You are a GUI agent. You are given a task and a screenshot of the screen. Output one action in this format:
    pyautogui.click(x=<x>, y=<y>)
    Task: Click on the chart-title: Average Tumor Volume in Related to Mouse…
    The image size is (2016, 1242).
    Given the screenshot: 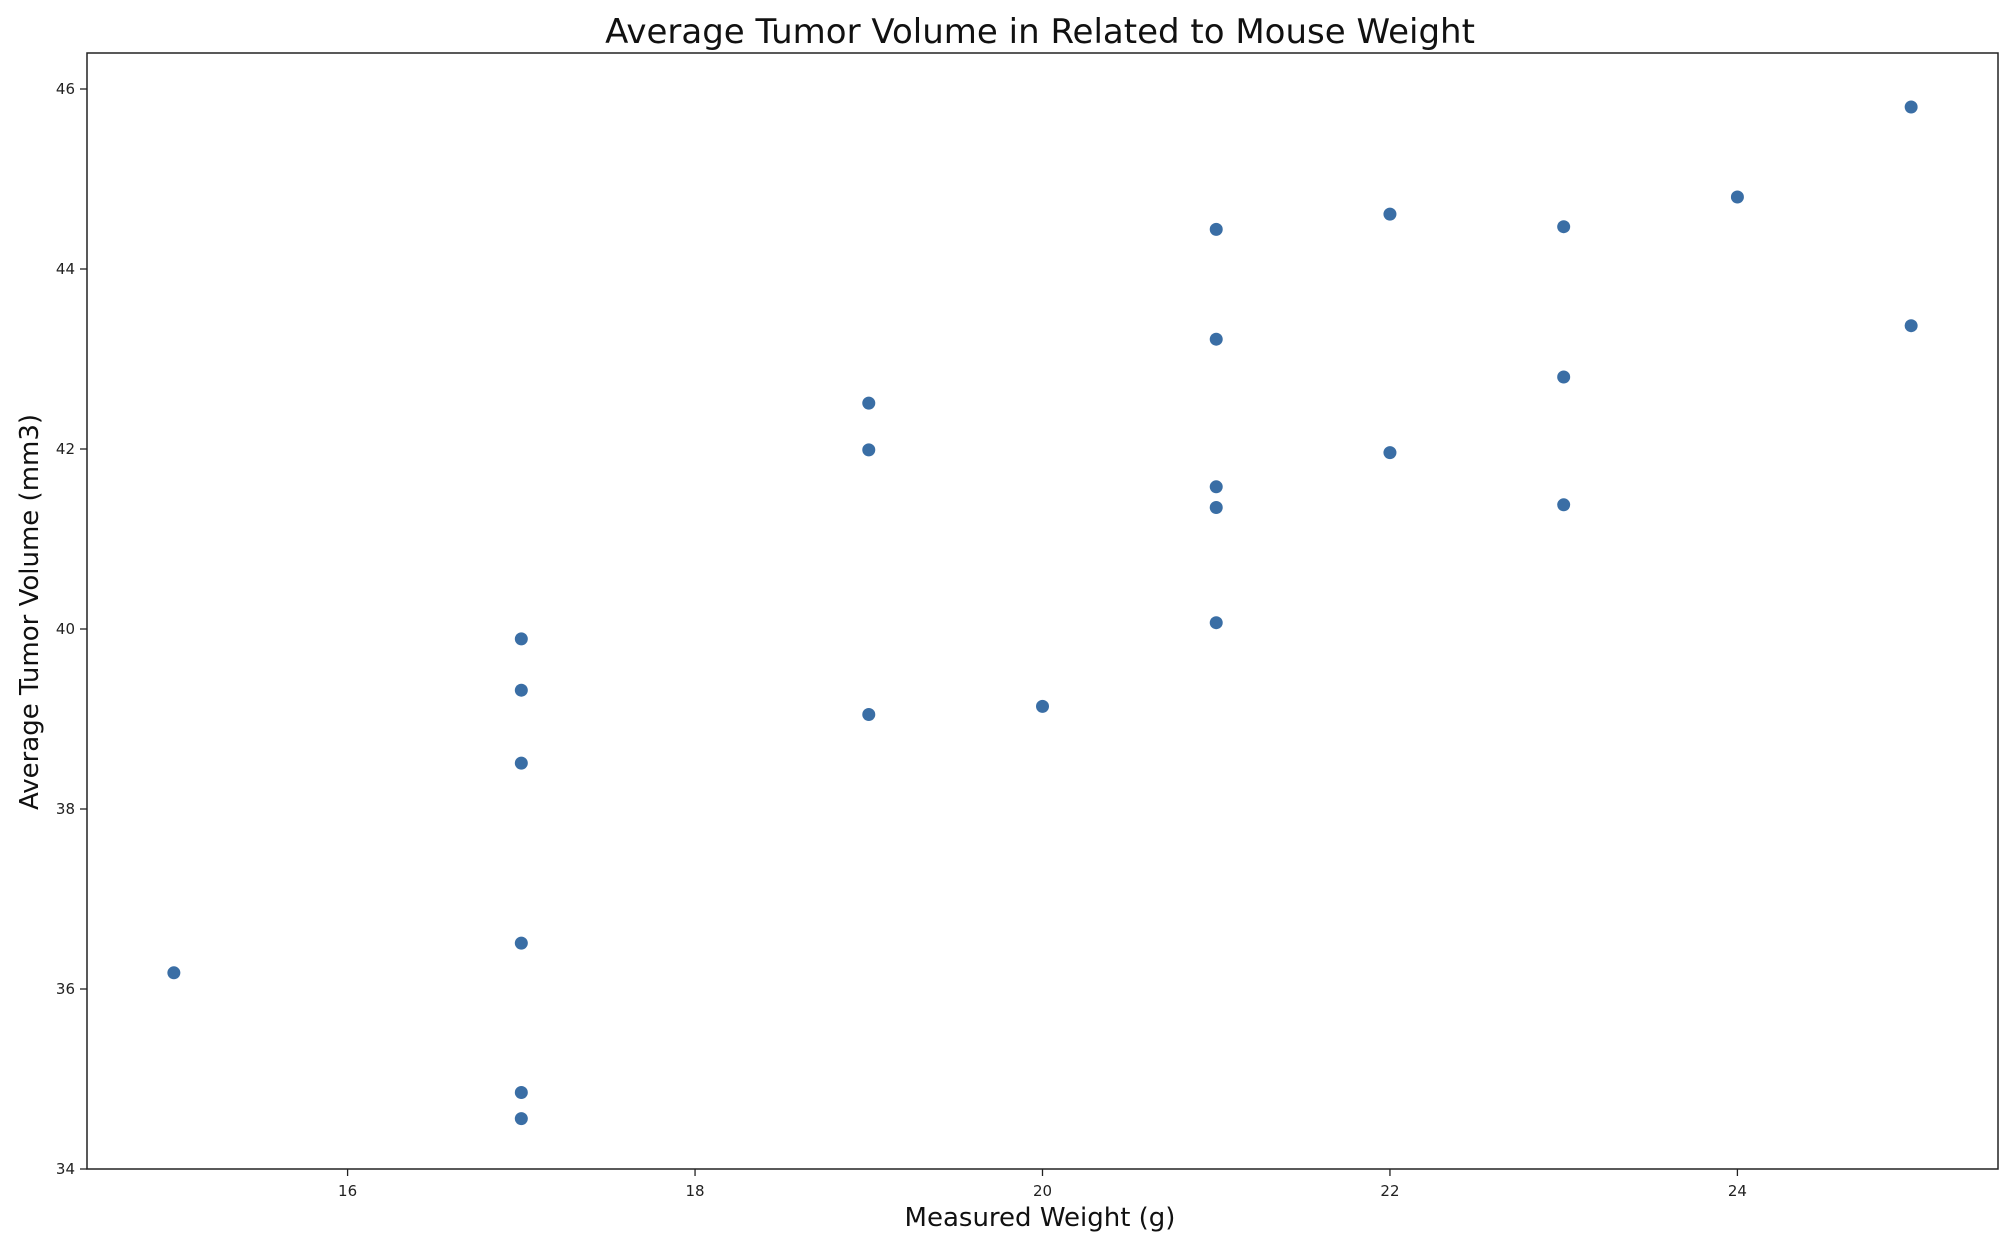 What is the action you would take?
    pyautogui.click(x=1040, y=32)
    